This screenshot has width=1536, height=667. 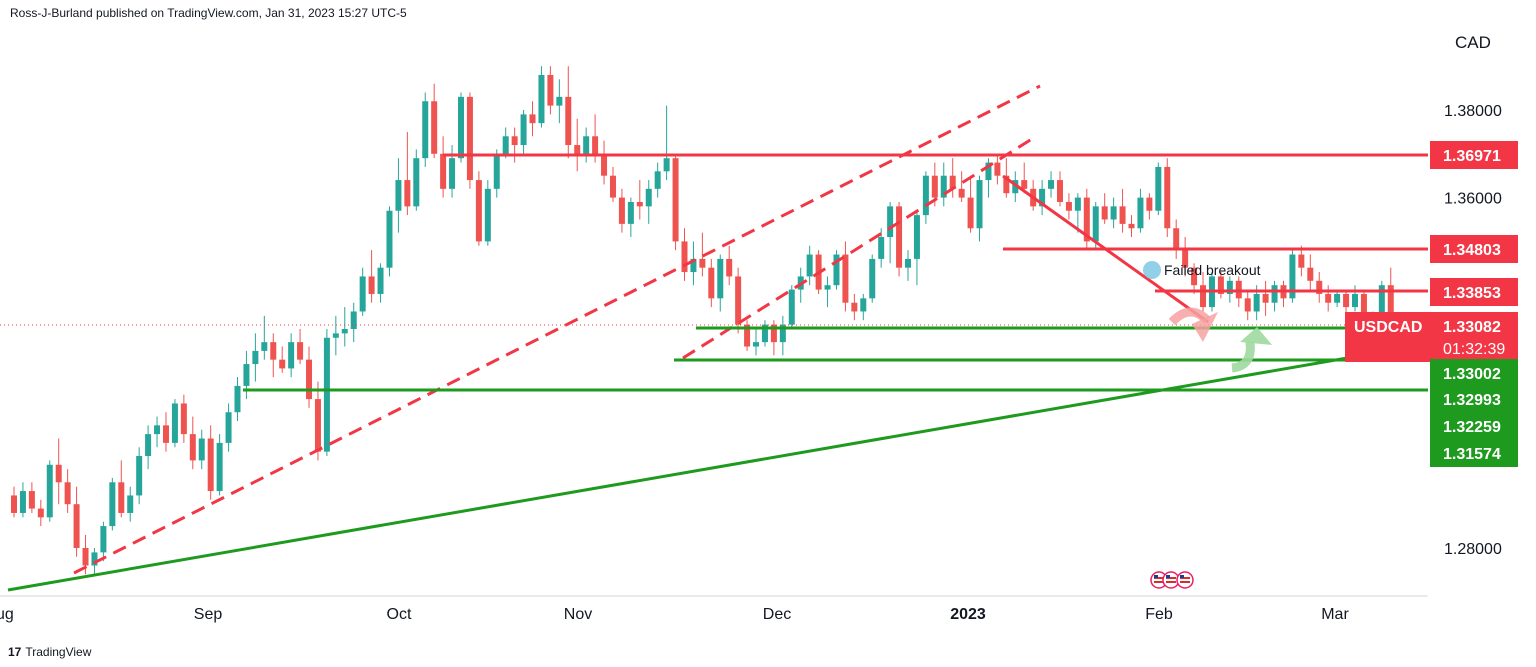 I want to click on current-price-box, so click(x=1431, y=337).